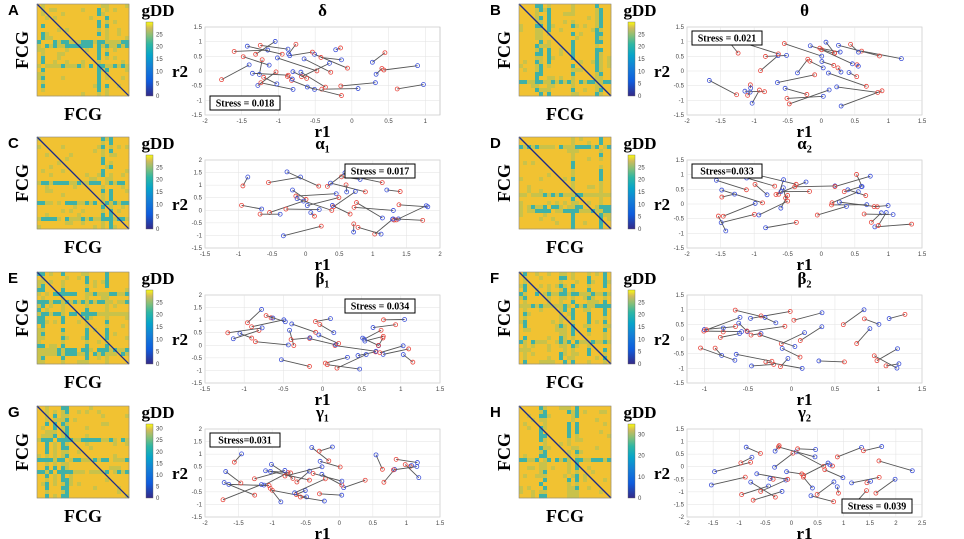  I want to click on x-tick-label: 1.5, so click(922, 390).